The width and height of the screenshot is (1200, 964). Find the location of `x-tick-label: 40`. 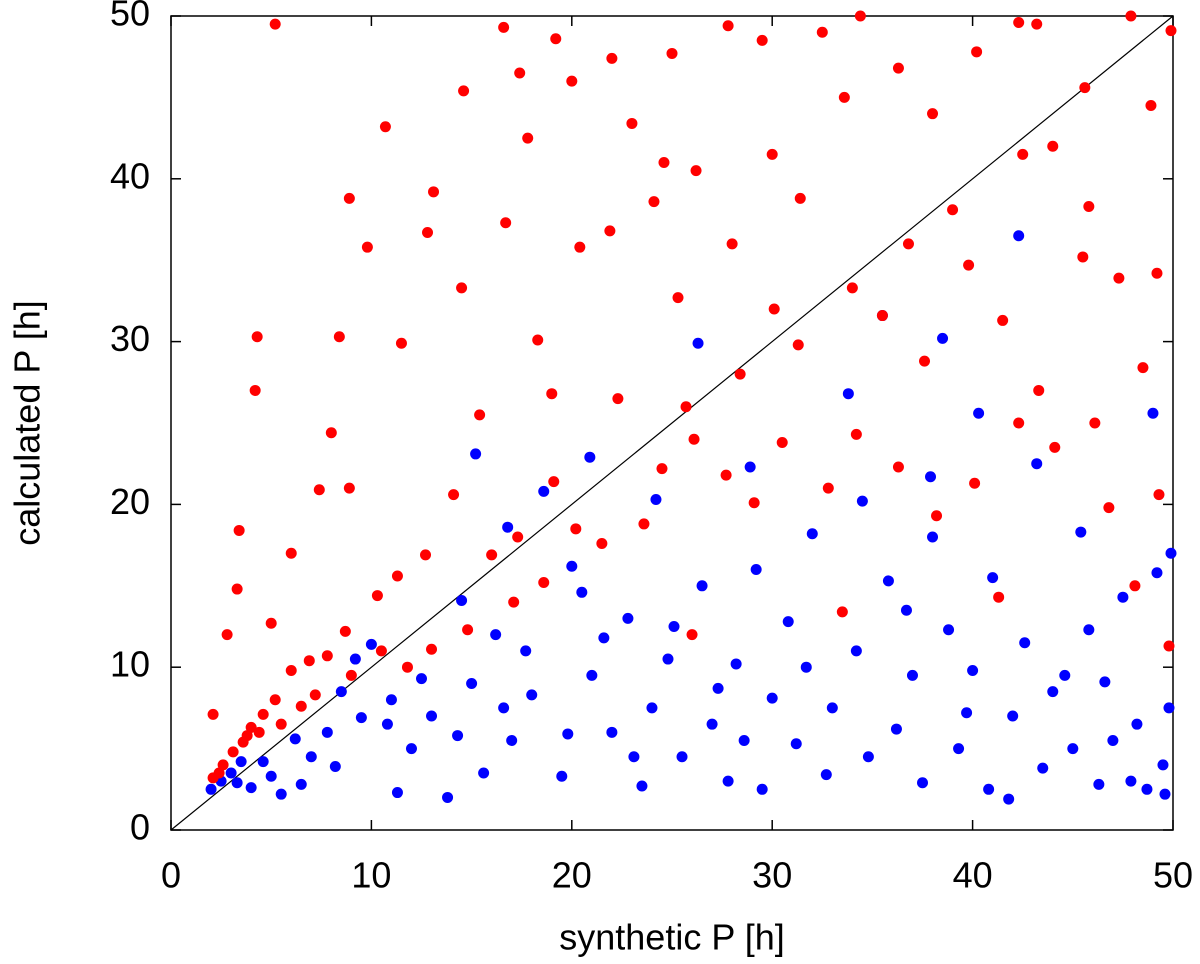

x-tick-label: 40 is located at coordinates (973, 875).